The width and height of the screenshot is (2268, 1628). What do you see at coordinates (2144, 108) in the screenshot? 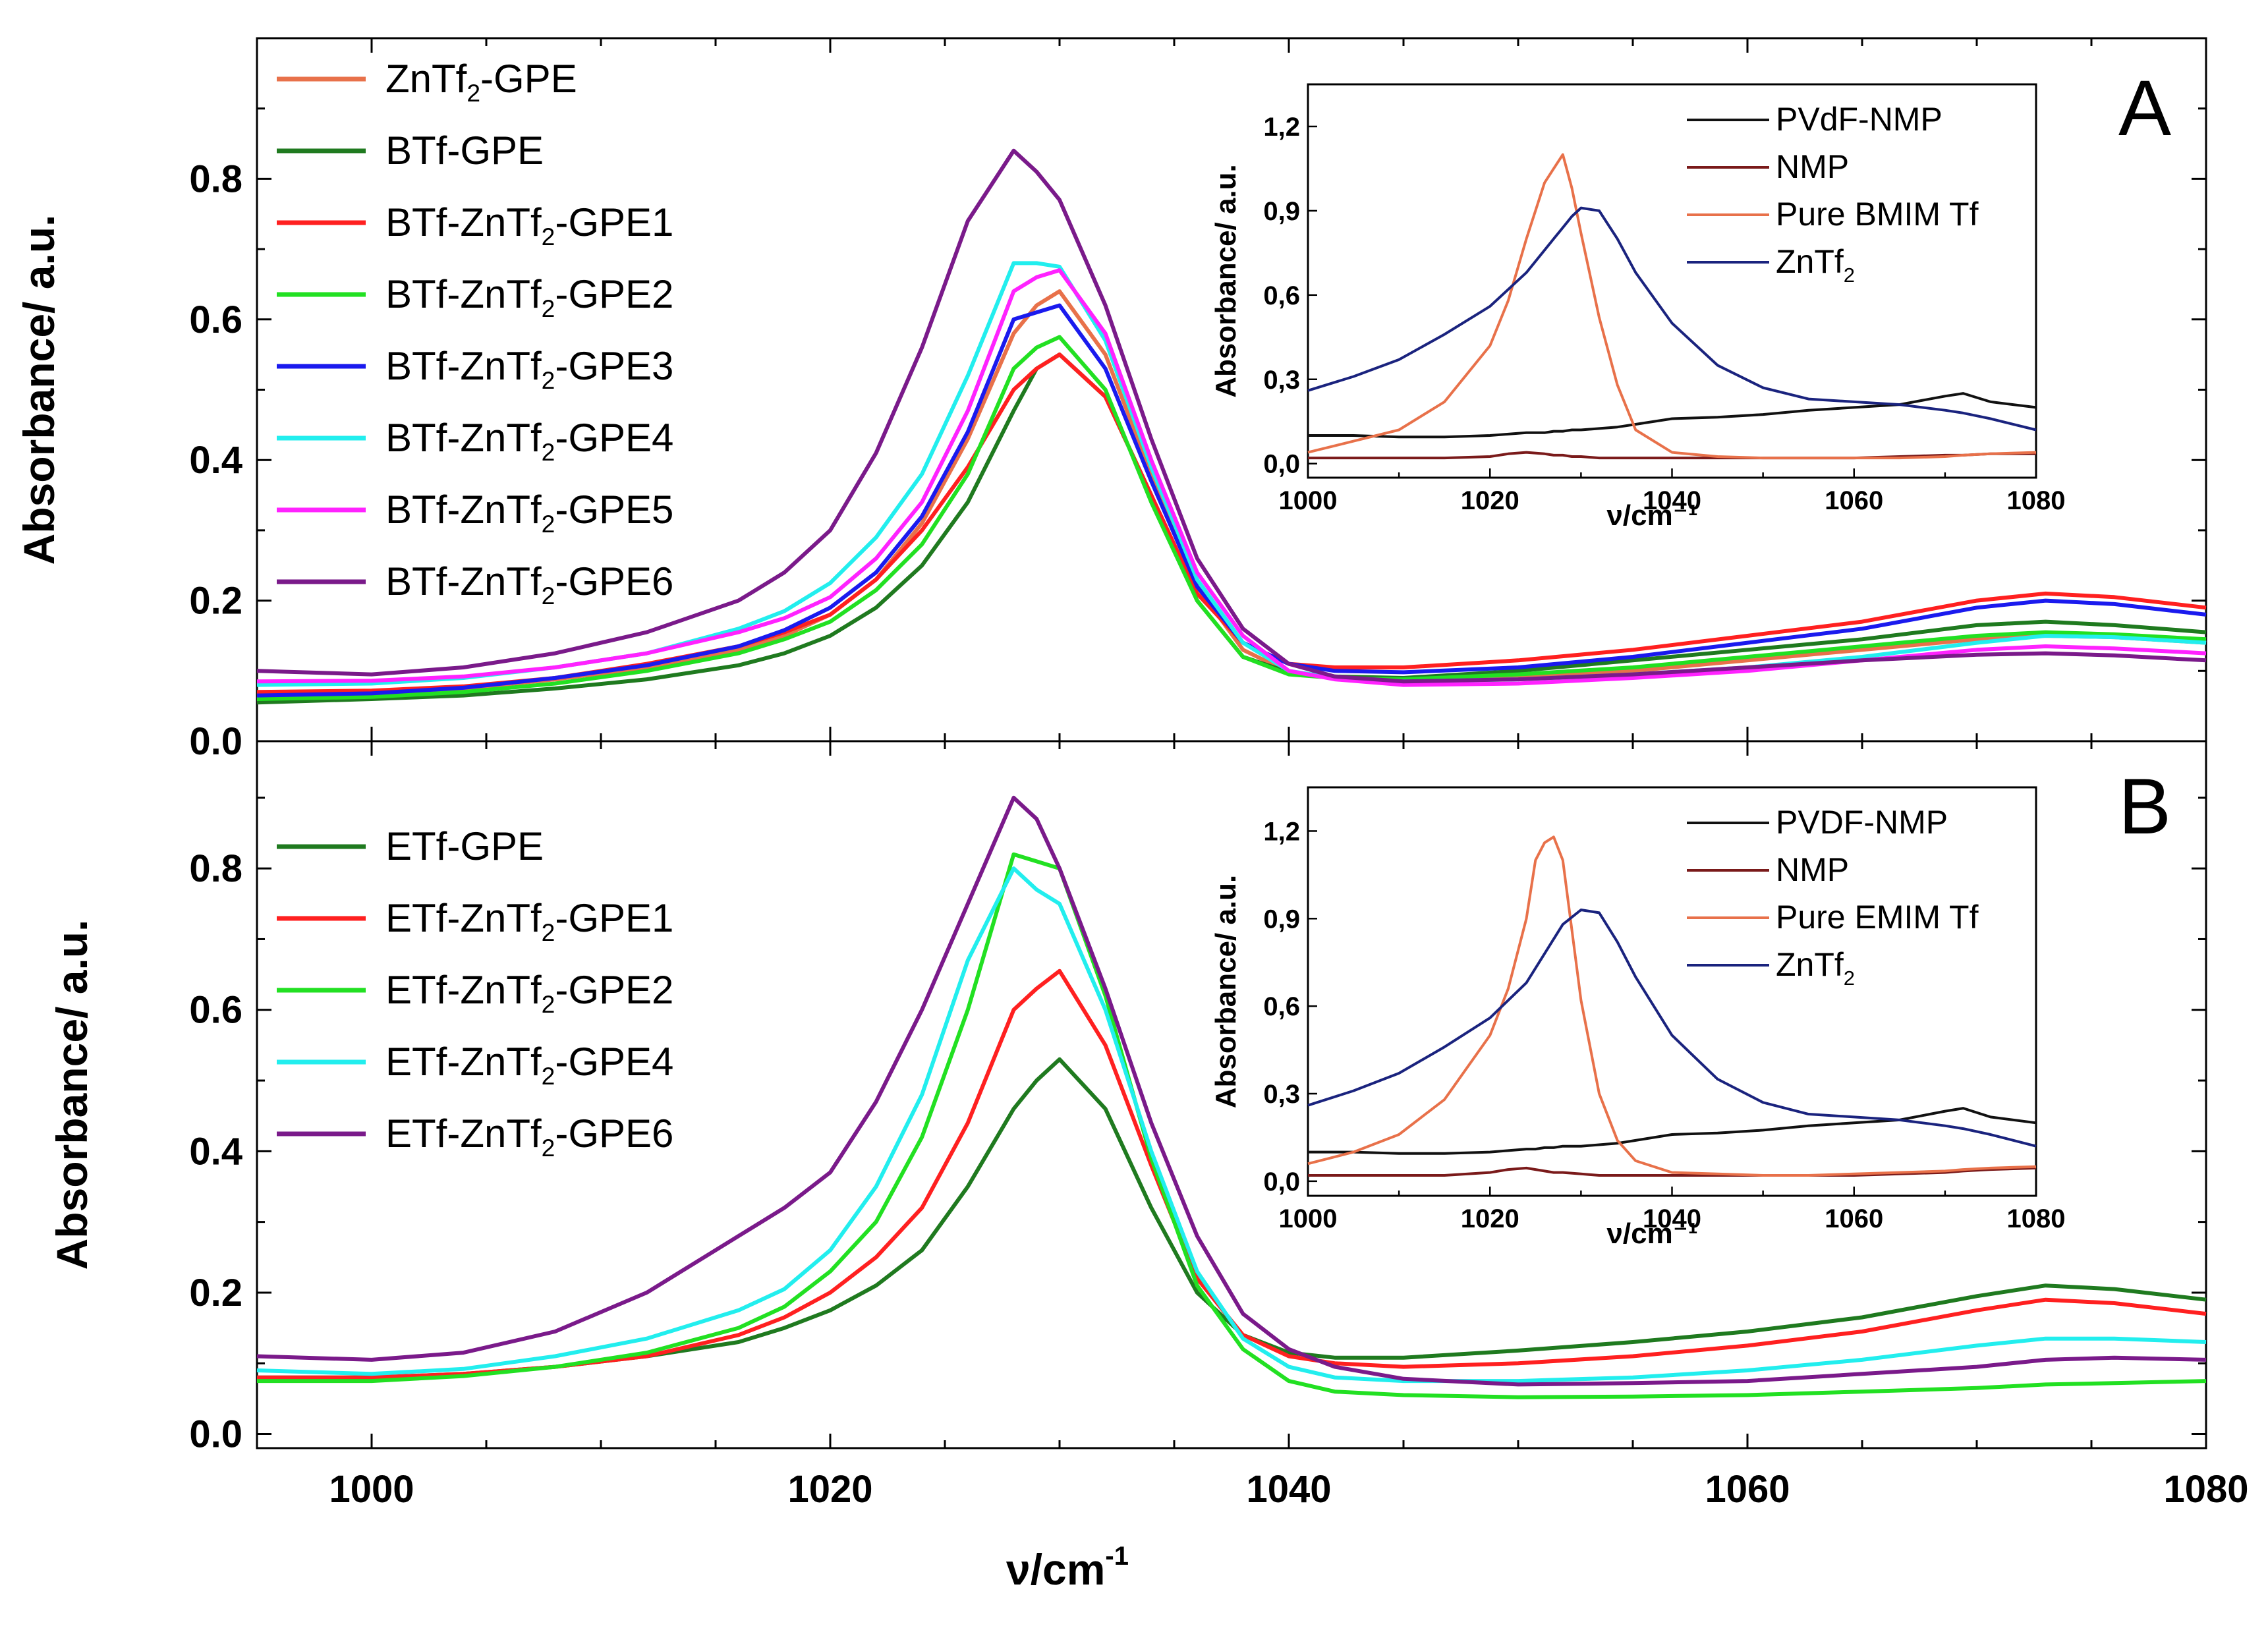
I see `panel-label: A` at bounding box center [2144, 108].